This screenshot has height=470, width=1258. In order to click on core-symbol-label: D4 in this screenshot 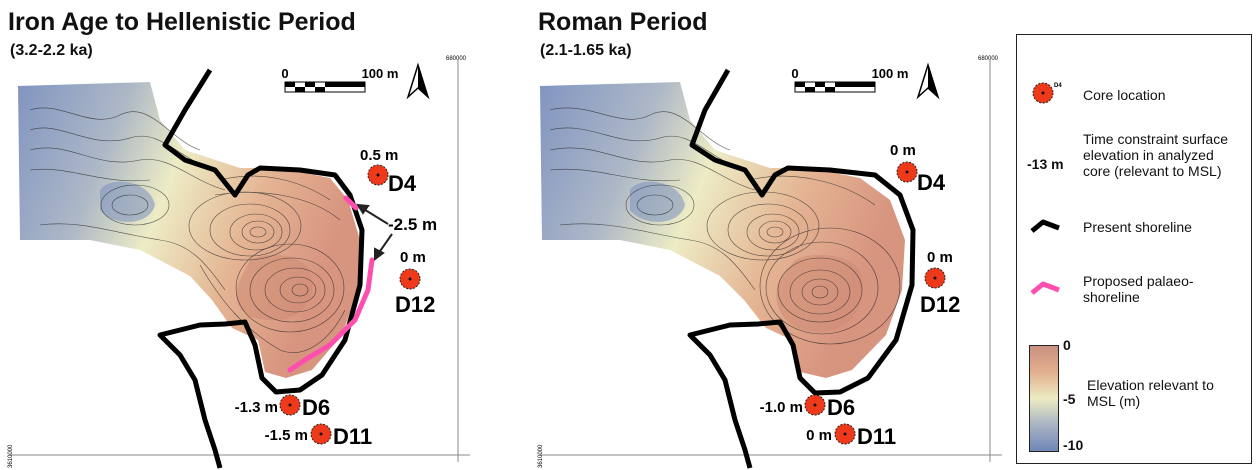, I will do `click(1058, 86)`.